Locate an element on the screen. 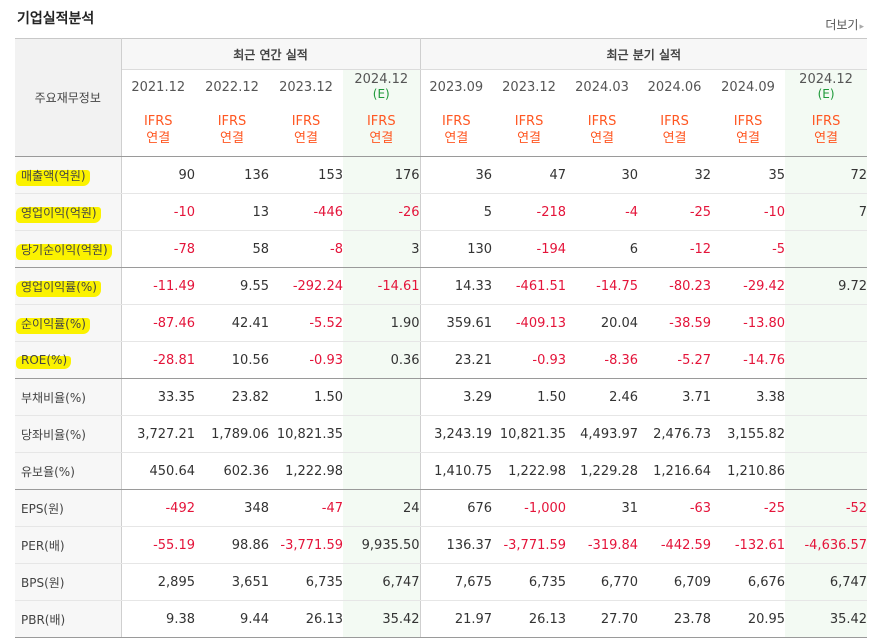 Image resolution: width=882 pixels, height=638 pixels. table-cell: 1.50 is located at coordinates (529, 397).